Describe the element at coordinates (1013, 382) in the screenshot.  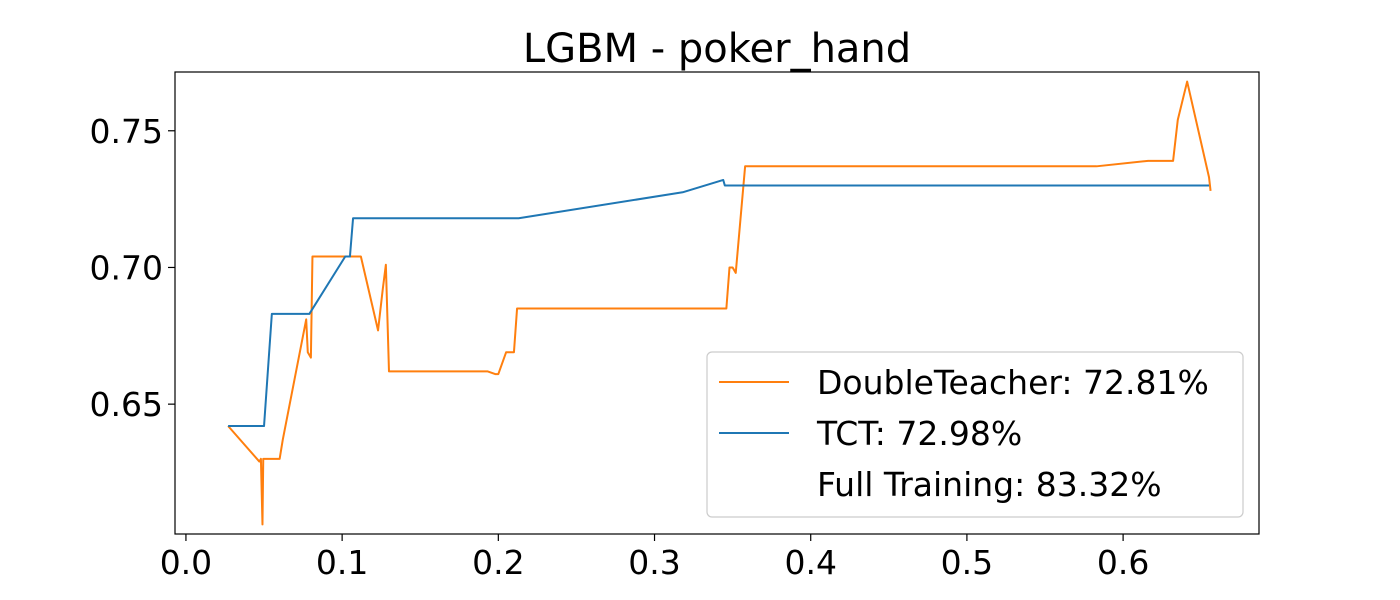
I see `legend-label: DoubleTeacher: 72.81%` at that location.